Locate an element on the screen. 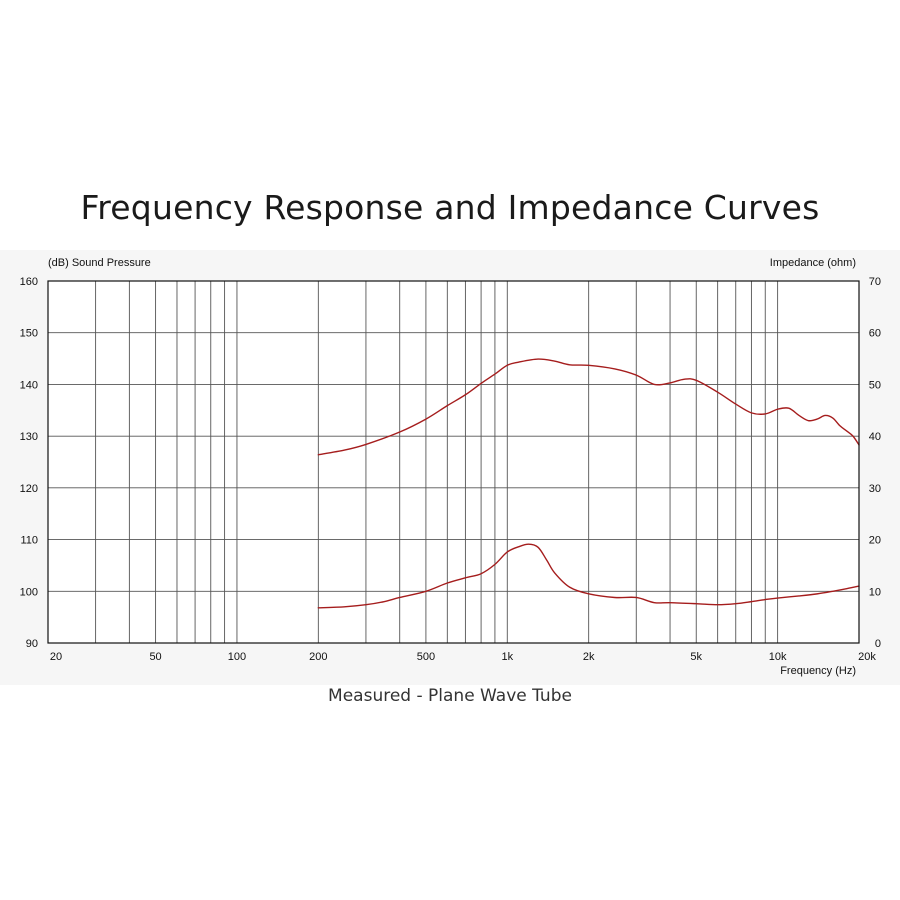 Image resolution: width=900 pixels, height=900 pixels. x-tick-label: 5k is located at coordinates (696, 657).